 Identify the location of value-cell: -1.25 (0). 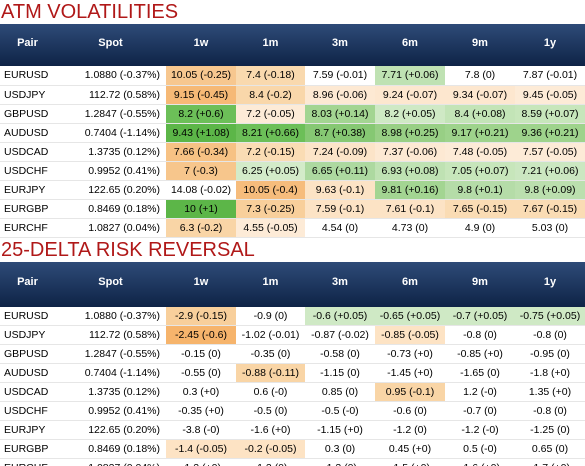
(550, 430).